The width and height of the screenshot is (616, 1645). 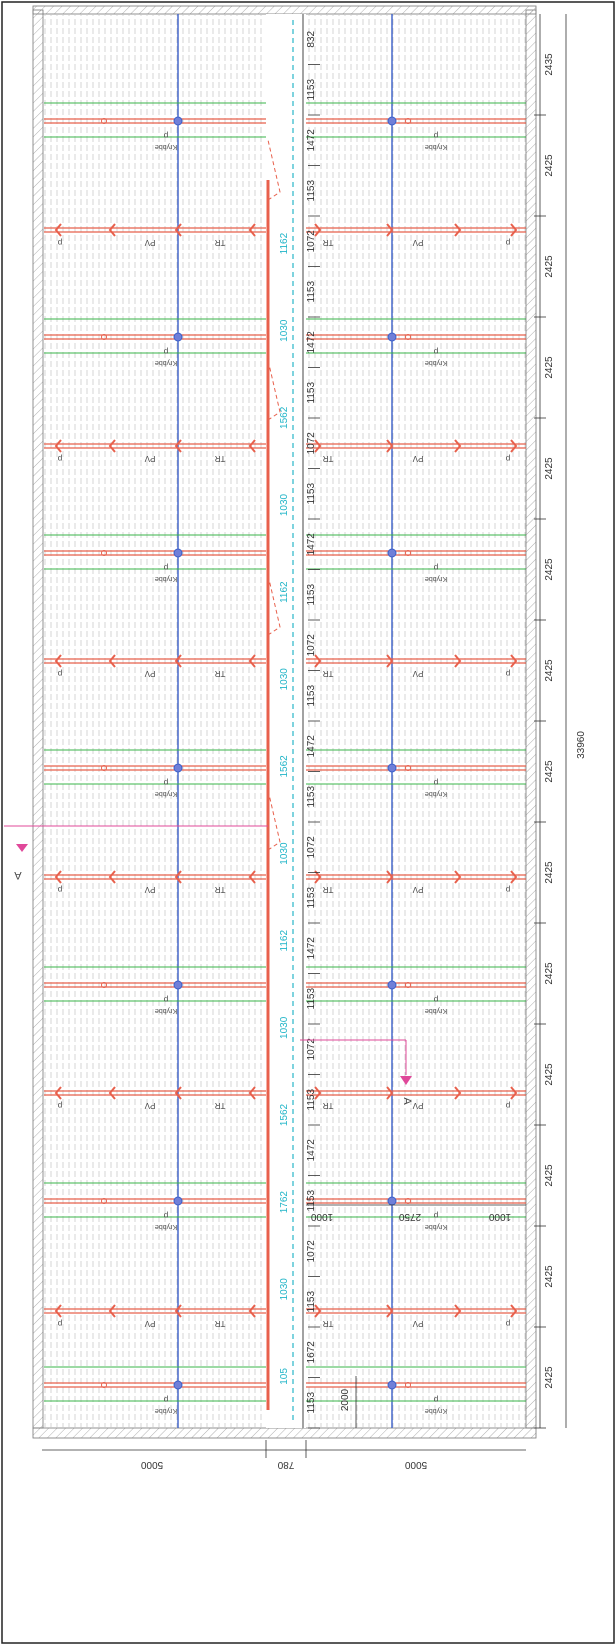 What do you see at coordinates (286, 721) in the screenshot?
I see `central-corridor` at bounding box center [286, 721].